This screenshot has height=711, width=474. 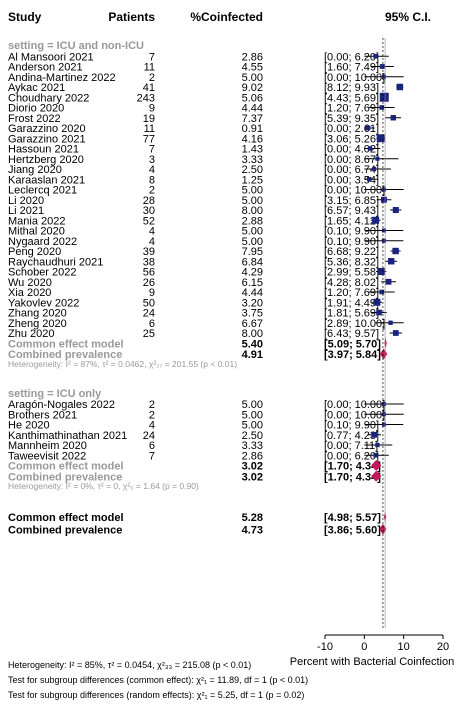 What do you see at coordinates (351, 180) in the screenshot?
I see `study-ci: [0.00; 3.54]` at bounding box center [351, 180].